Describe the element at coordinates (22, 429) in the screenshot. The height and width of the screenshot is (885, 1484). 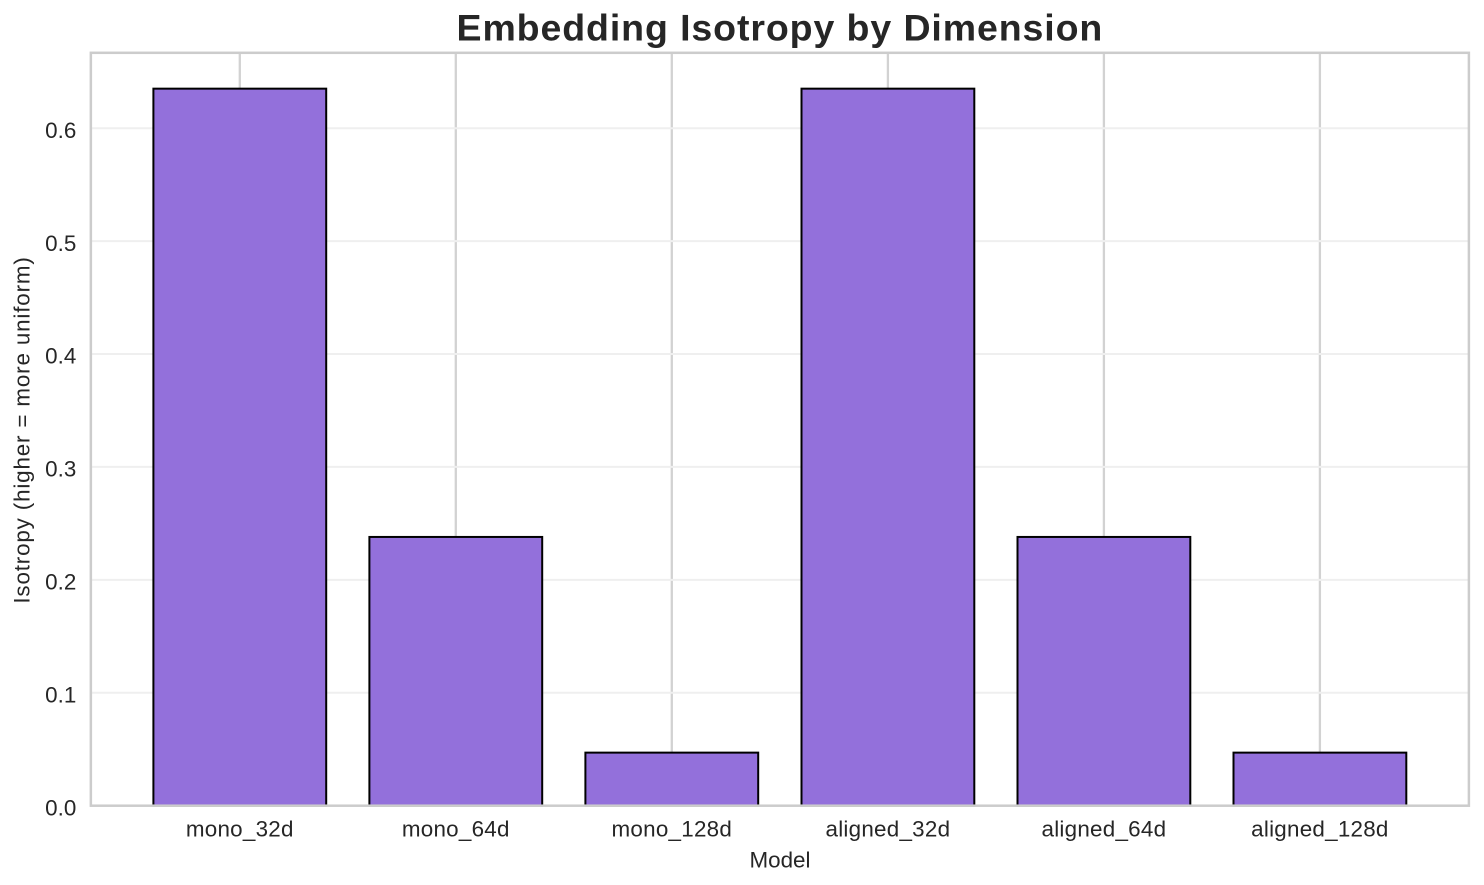
I see `svg-text:Isotropy (higher = more unifor: Isotropy (higher = more uniform)` at that location.